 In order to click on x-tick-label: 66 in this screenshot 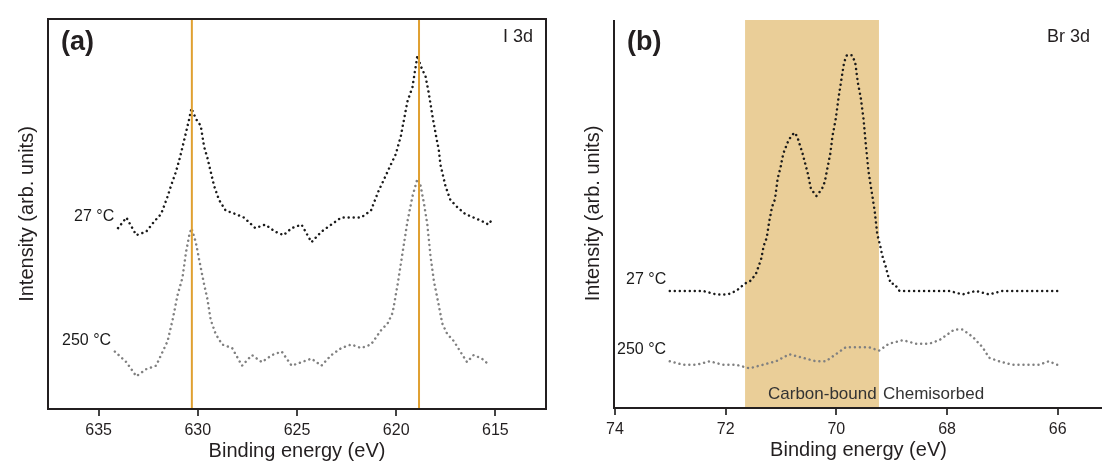, I will do `click(1057, 429)`.